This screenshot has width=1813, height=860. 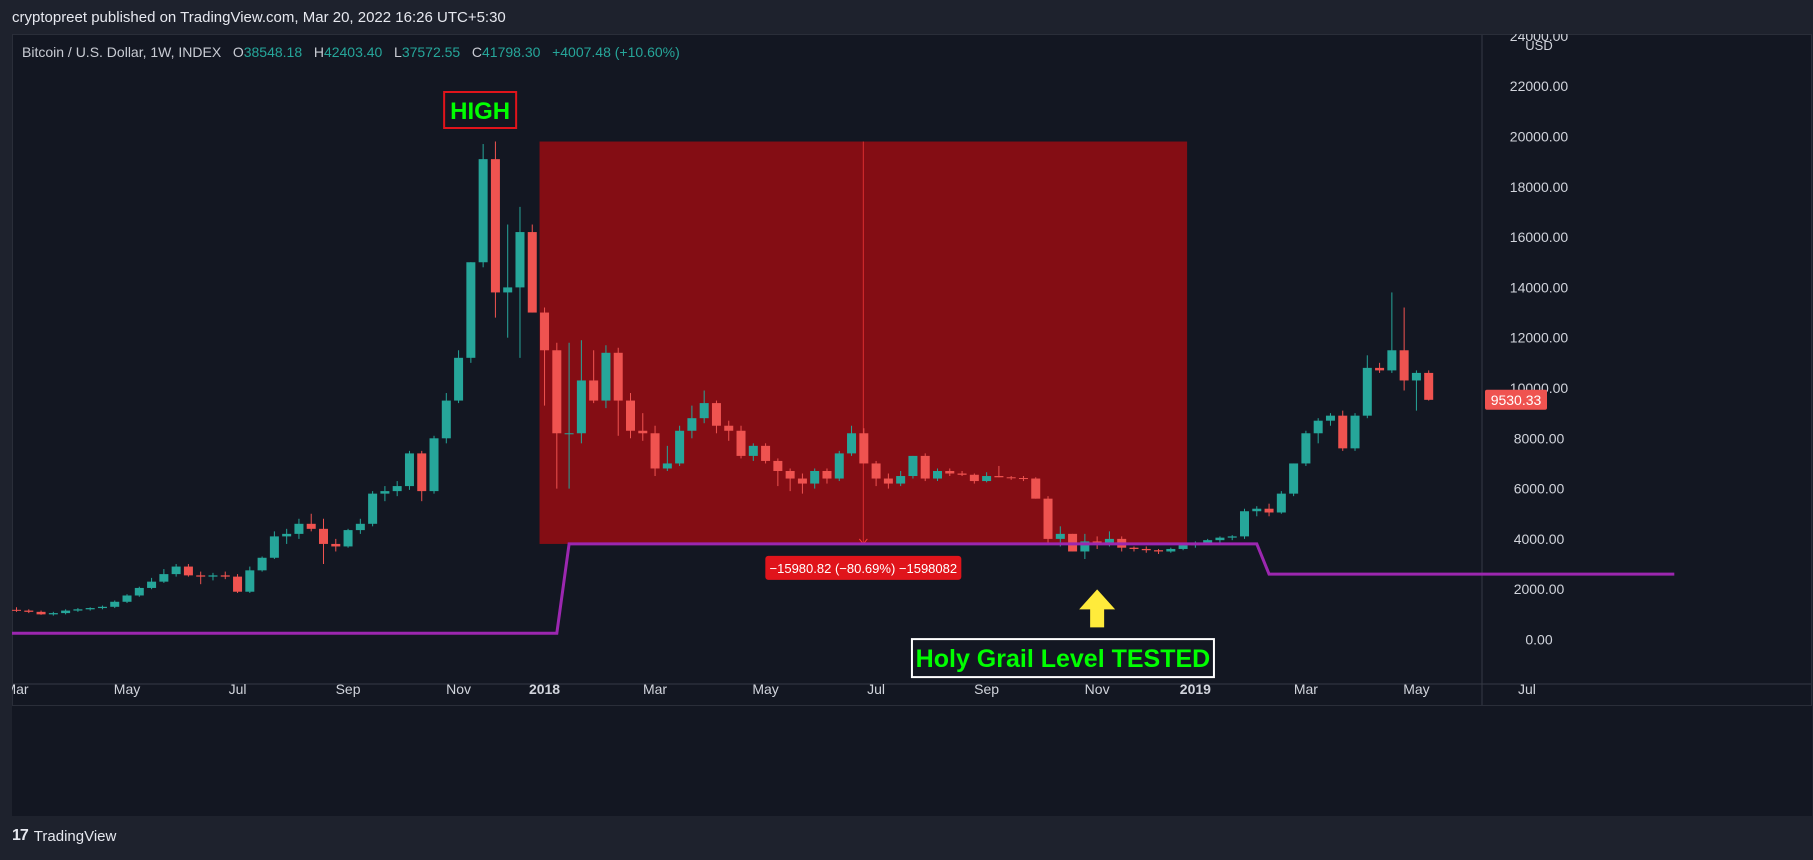 I want to click on y-tick-label: 22000.00, so click(x=1539, y=86).